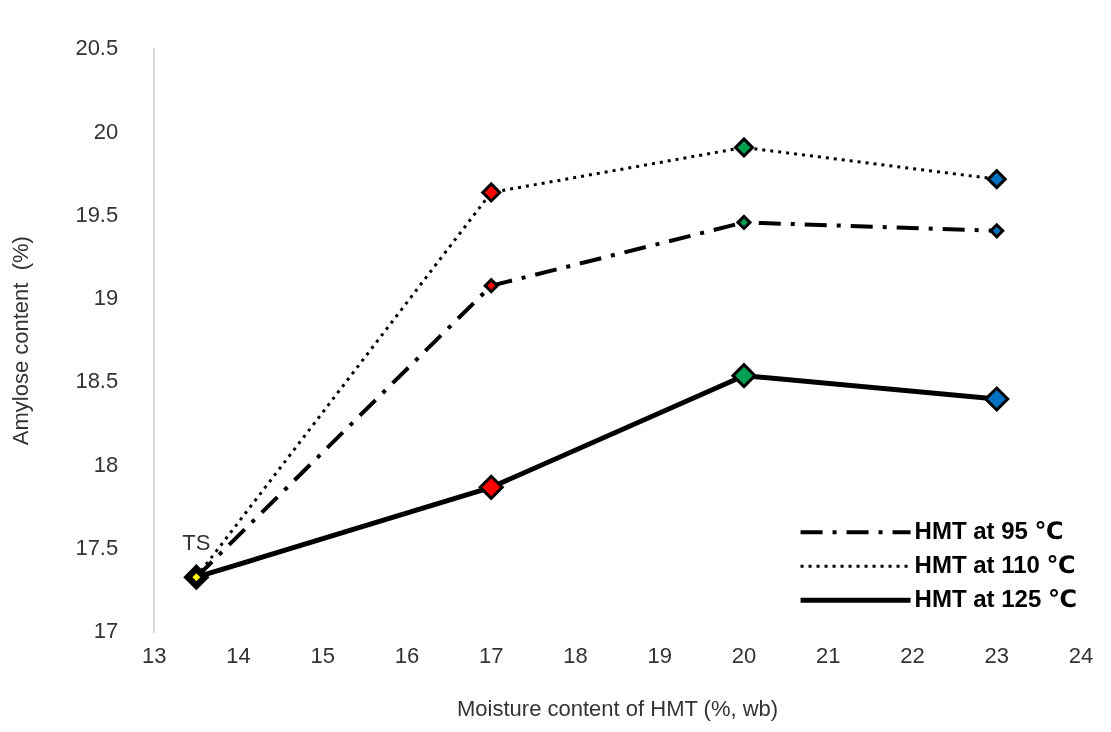 The image size is (1111, 732). Describe the element at coordinates (491, 656) in the screenshot. I see `x-tick-label: 17` at that location.